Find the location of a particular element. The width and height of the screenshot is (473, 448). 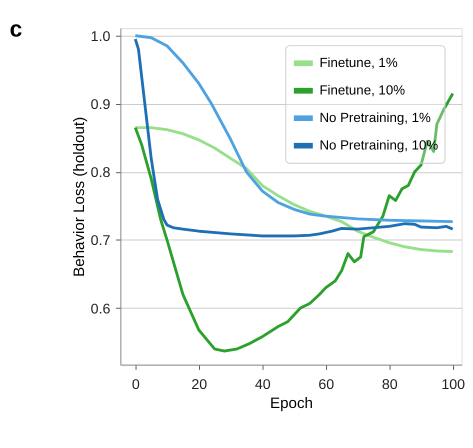

x-tick-label: 80 is located at coordinates (390, 384).